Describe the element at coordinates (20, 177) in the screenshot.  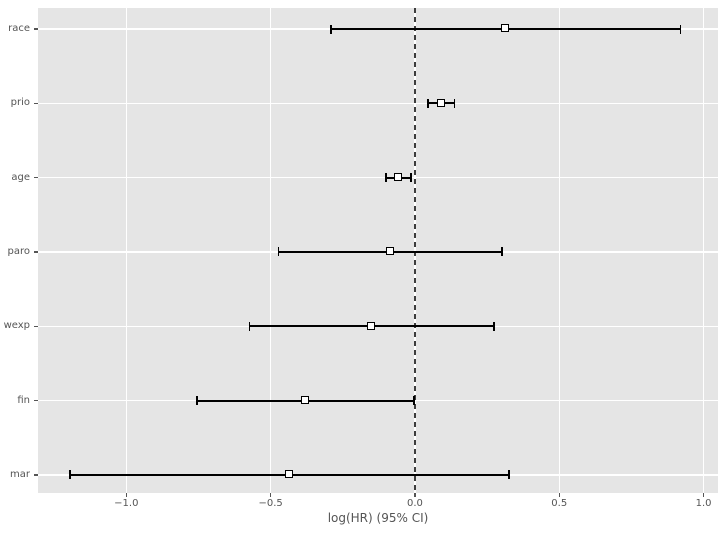
I see `y-tick-label-age: age` at that location.